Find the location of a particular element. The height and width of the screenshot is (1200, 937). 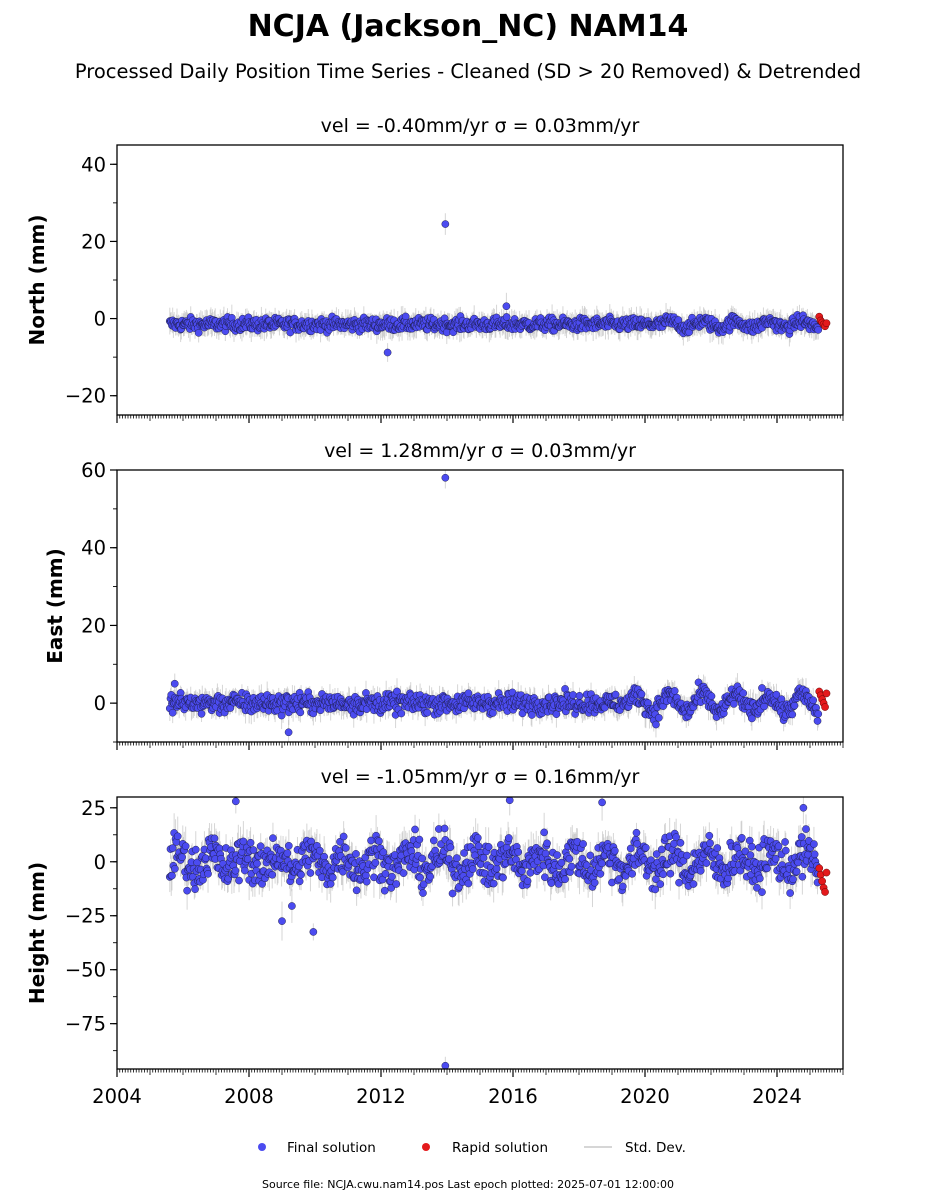

figure-title: NCJA (Jackson_NC) NAM14 is located at coordinates (468, 26).